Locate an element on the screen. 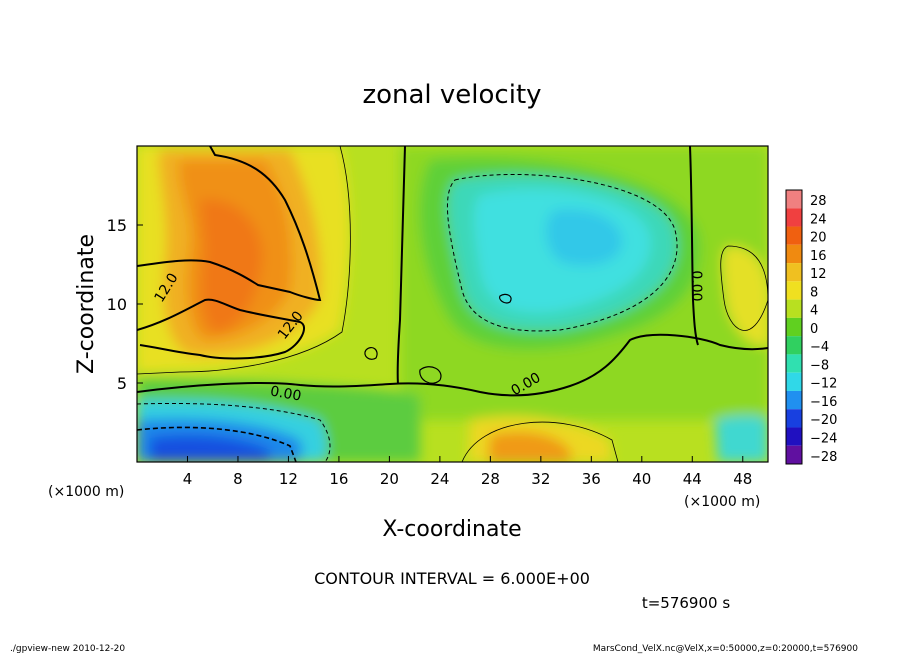 The height and width of the screenshot is (654, 904). contour-neg6 is located at coordinates (562, 252).